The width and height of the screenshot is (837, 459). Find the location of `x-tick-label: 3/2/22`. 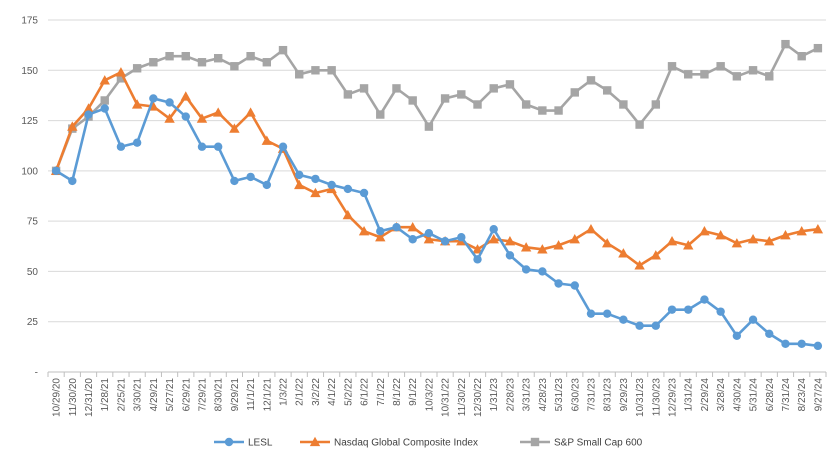

x-tick-label: 3/2/22 is located at coordinates (316, 392).